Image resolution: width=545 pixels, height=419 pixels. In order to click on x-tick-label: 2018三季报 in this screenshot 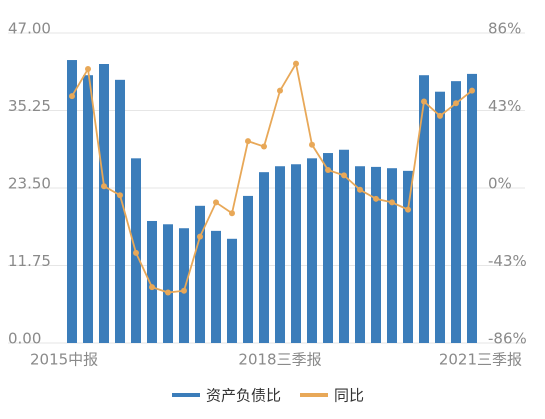, I will do `click(279, 360)`.